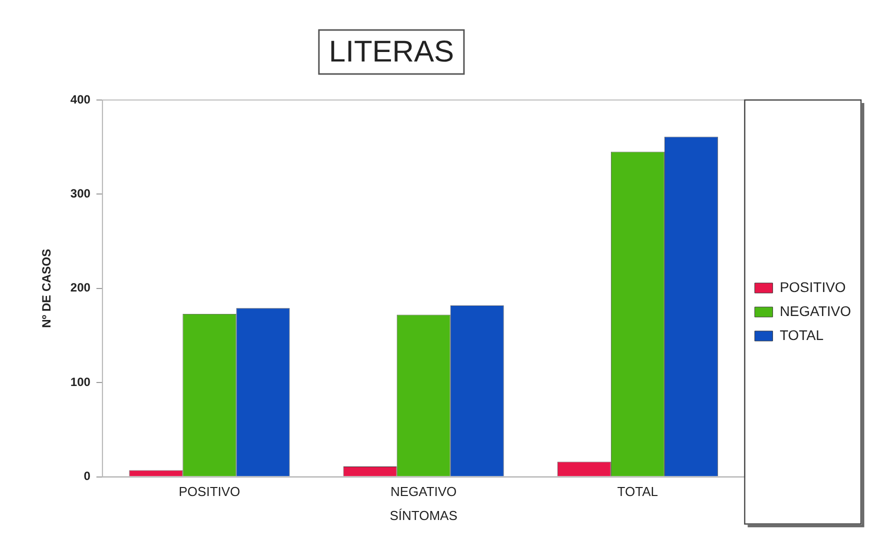  Describe the element at coordinates (209, 492) in the screenshot. I see `x-tick-label: POSITIVO` at that location.